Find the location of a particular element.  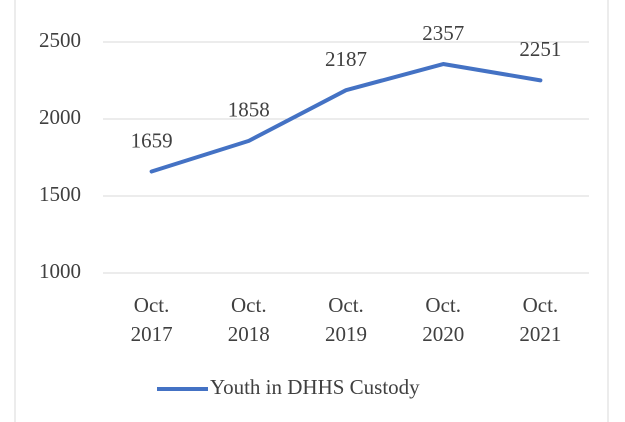

y-tick-label: 2000 is located at coordinates (60, 117).